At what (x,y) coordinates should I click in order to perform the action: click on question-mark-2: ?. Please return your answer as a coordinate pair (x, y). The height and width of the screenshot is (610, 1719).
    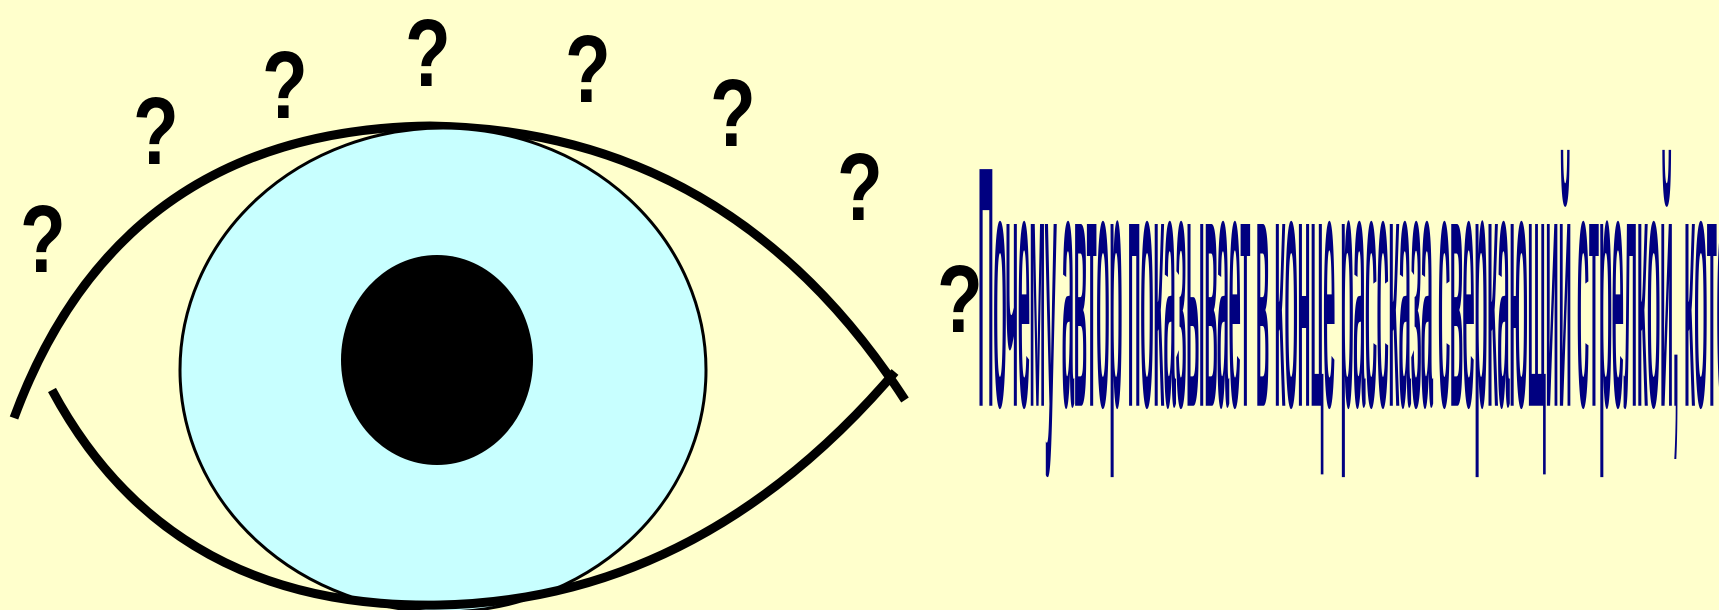
    Looking at the image, I should click on (156, 131).